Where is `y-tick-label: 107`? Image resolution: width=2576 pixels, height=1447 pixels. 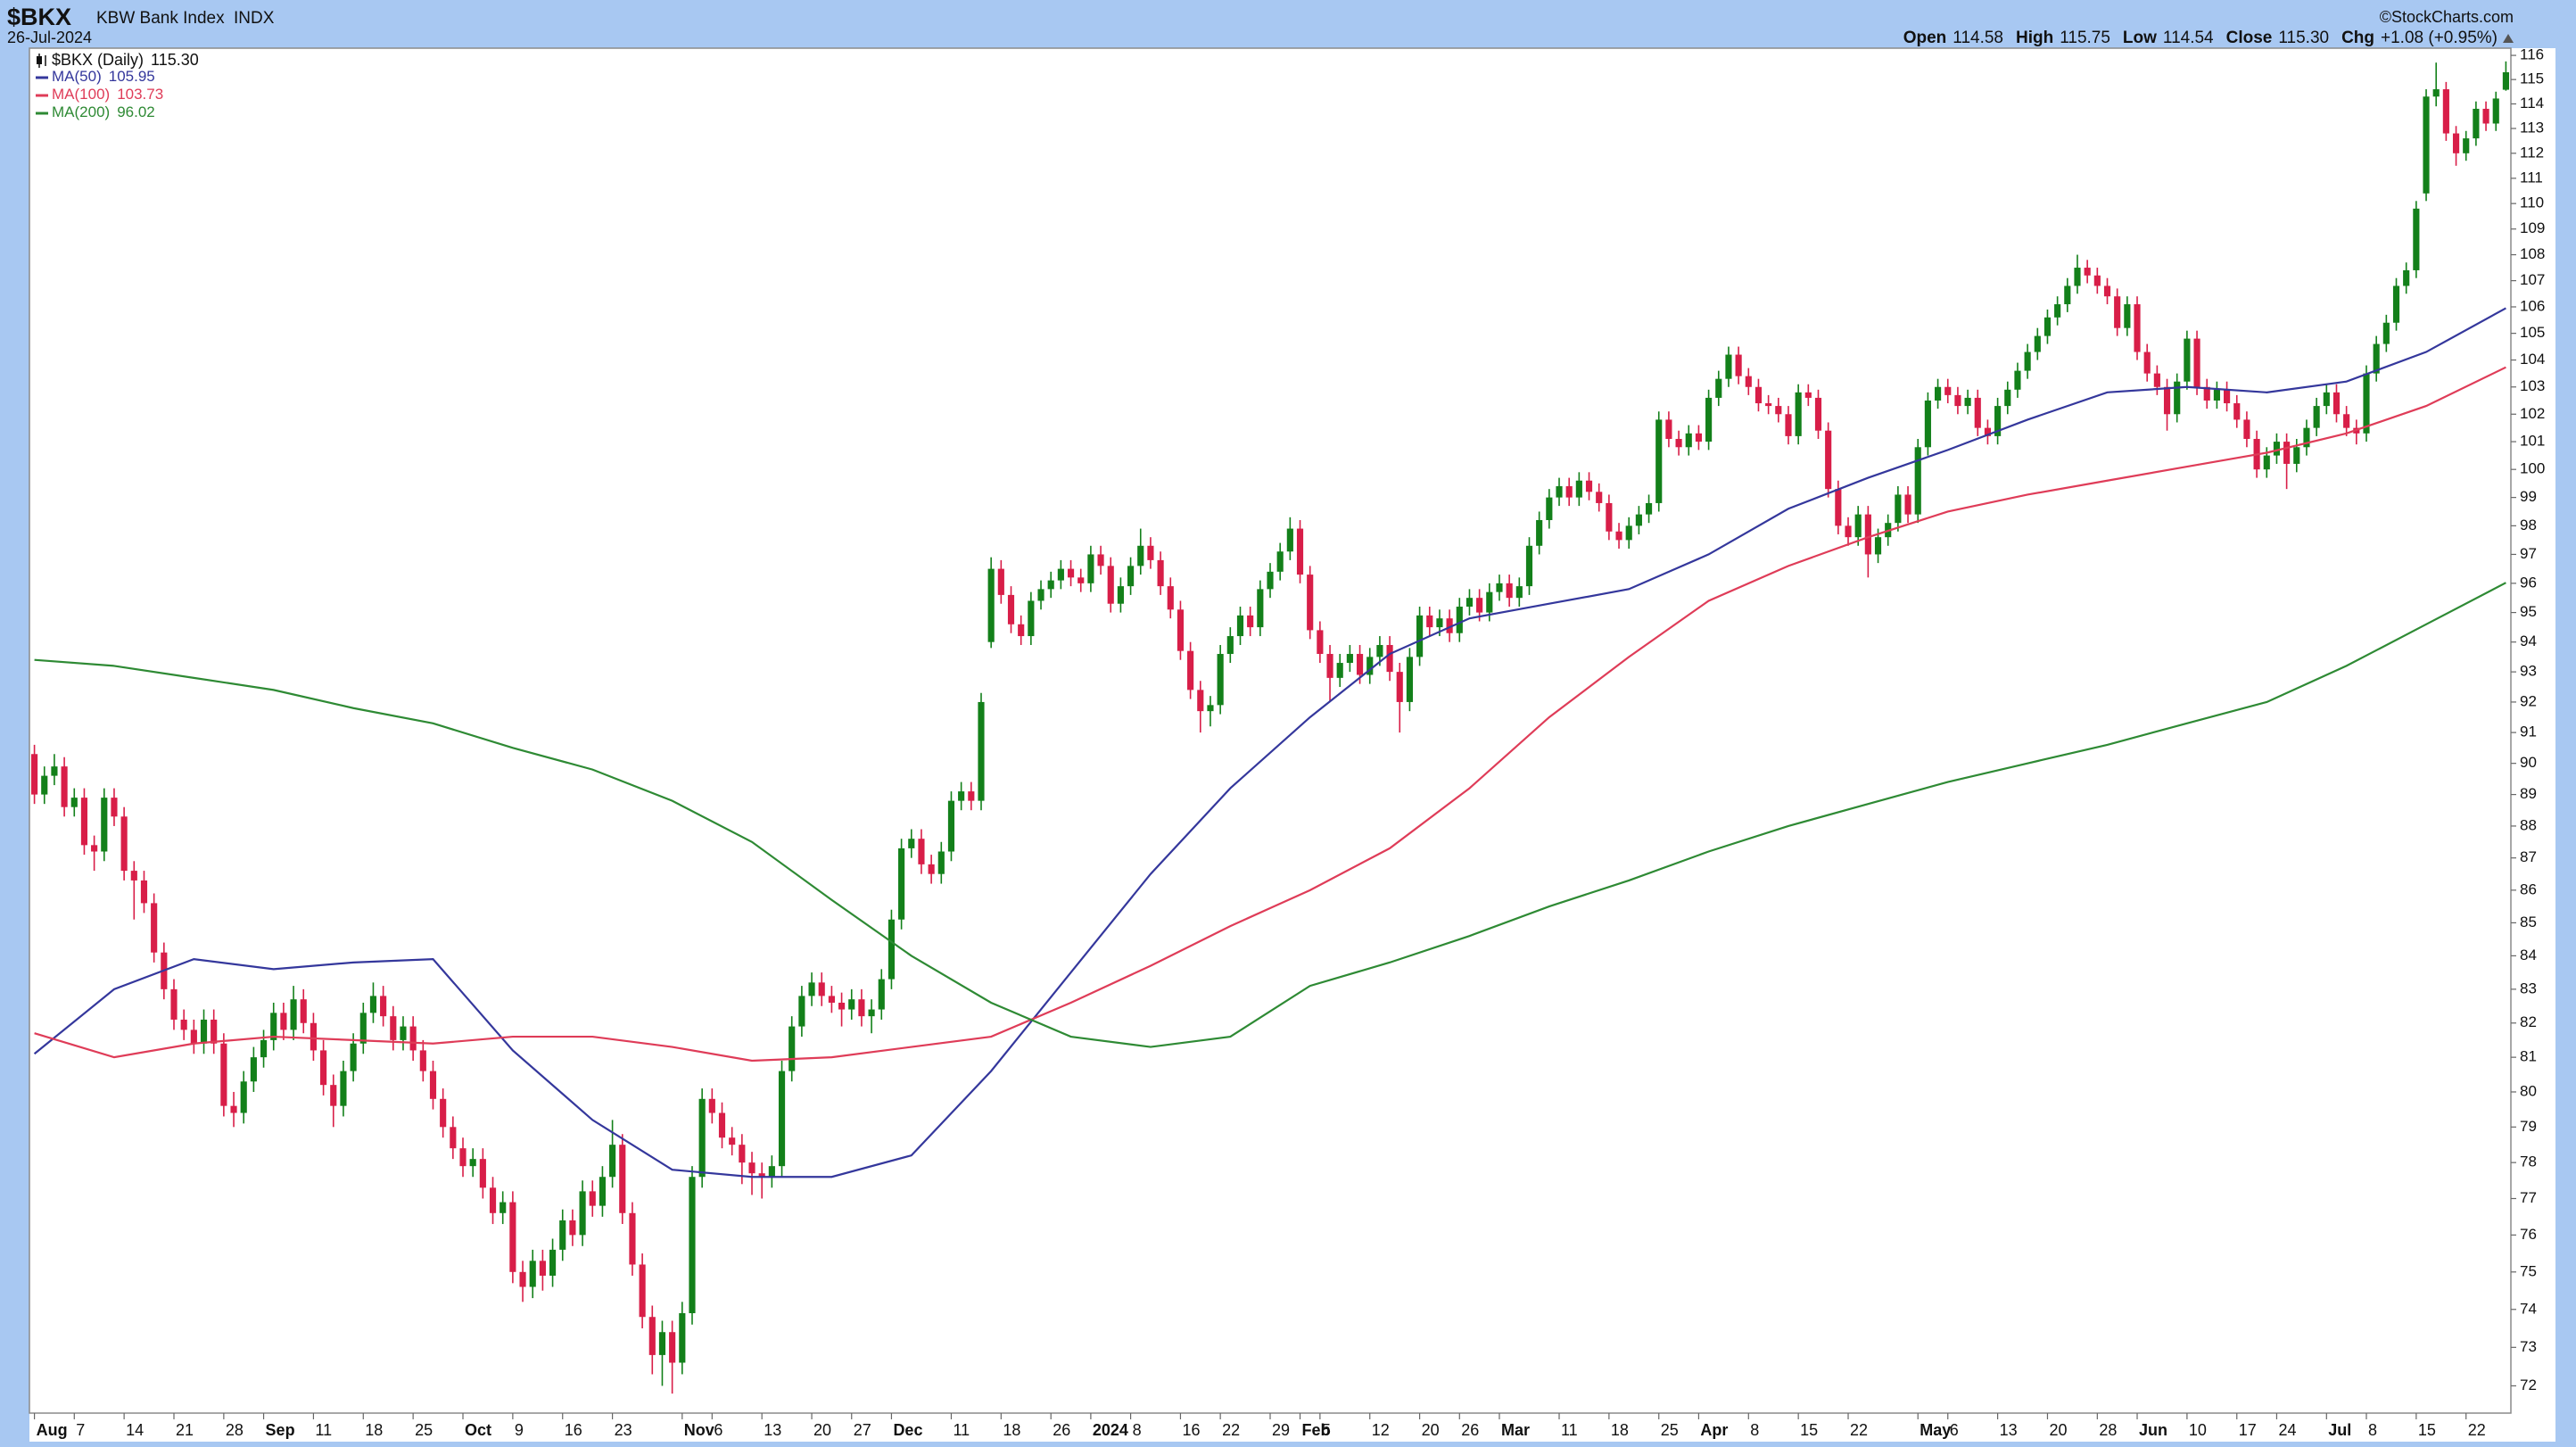 y-tick-label: 107 is located at coordinates (2533, 279).